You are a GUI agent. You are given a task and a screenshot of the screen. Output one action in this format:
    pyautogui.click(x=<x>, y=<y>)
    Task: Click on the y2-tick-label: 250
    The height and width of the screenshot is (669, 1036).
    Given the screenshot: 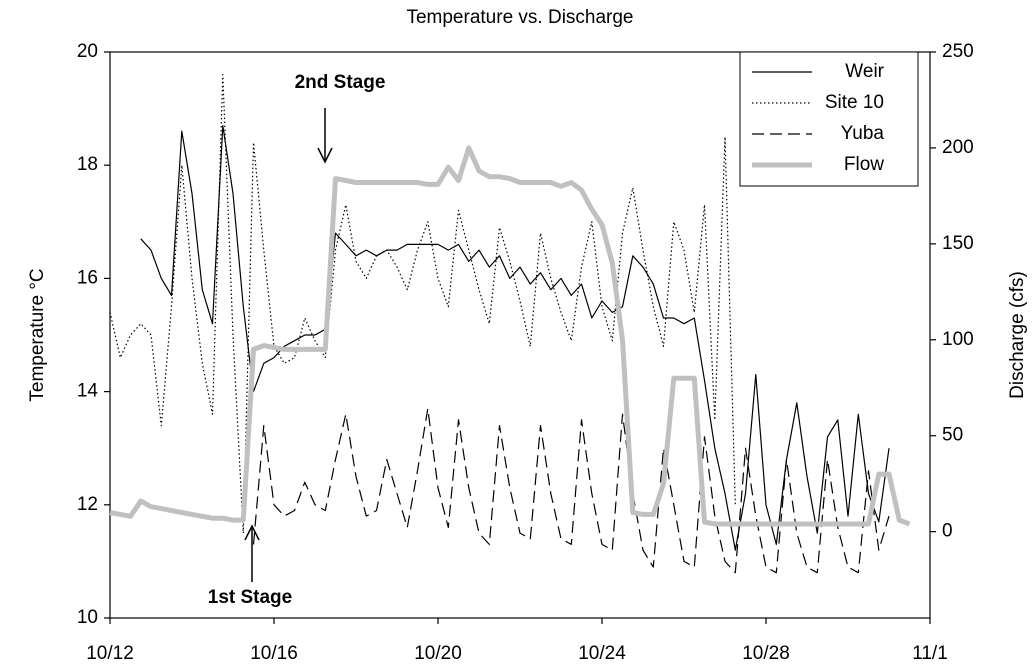 What is the action you would take?
    pyautogui.click(x=958, y=51)
    